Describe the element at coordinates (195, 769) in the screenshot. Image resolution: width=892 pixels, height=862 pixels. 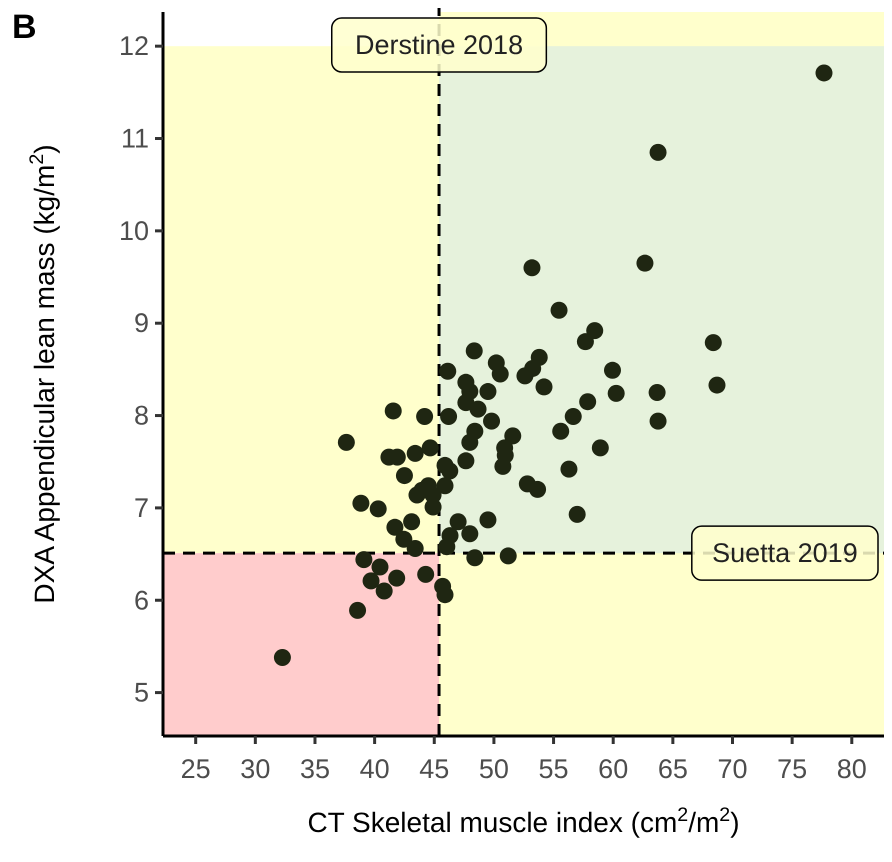
I see `x-tick-label: 25` at that location.